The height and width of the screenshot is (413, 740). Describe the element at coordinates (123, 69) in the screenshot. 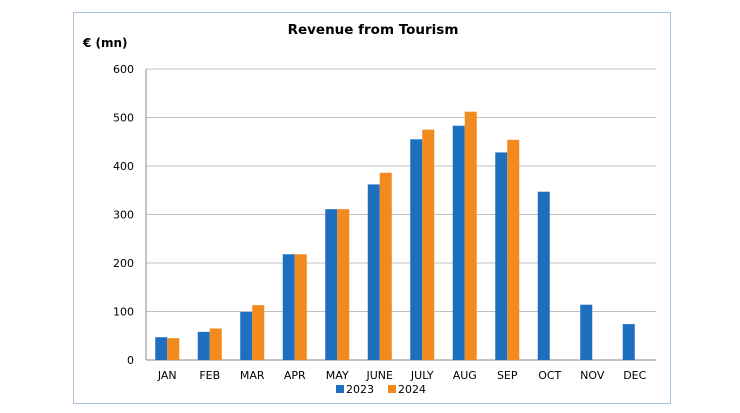

I see `y-tick-label: 600` at that location.